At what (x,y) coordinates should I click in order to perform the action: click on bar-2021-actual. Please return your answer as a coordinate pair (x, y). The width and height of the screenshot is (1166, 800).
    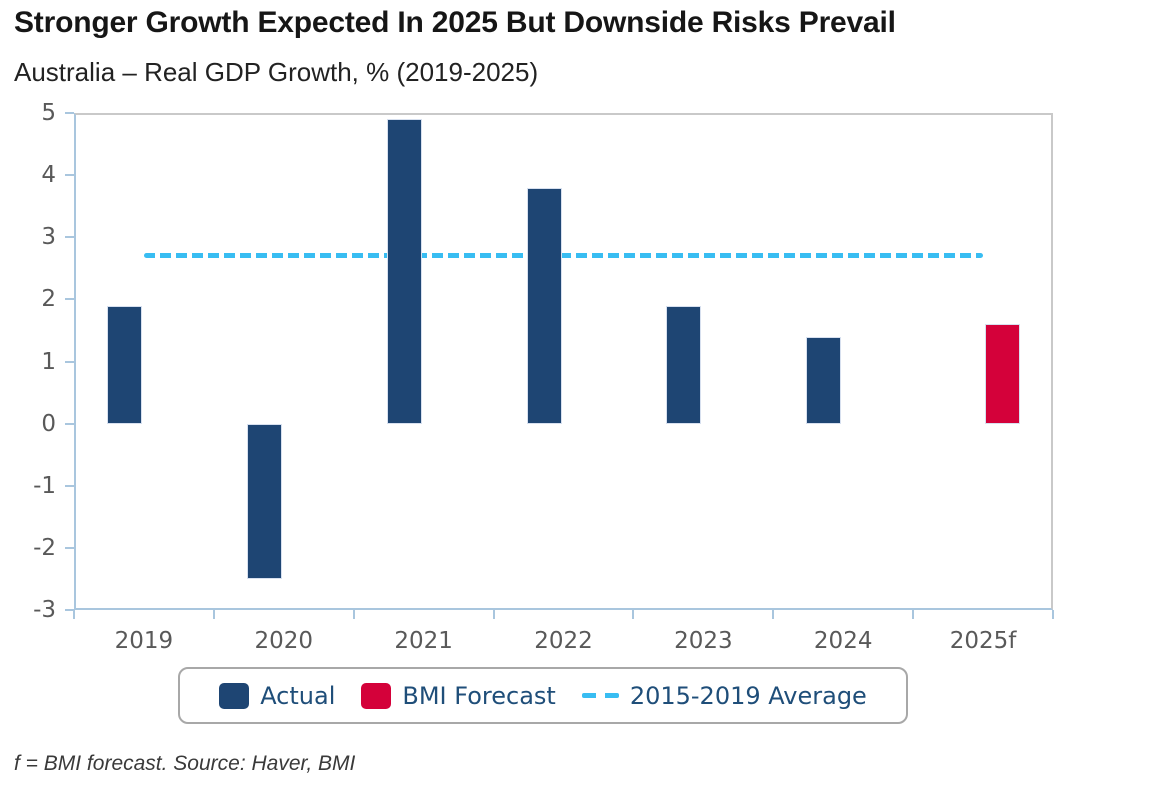
    Looking at the image, I should click on (404, 271).